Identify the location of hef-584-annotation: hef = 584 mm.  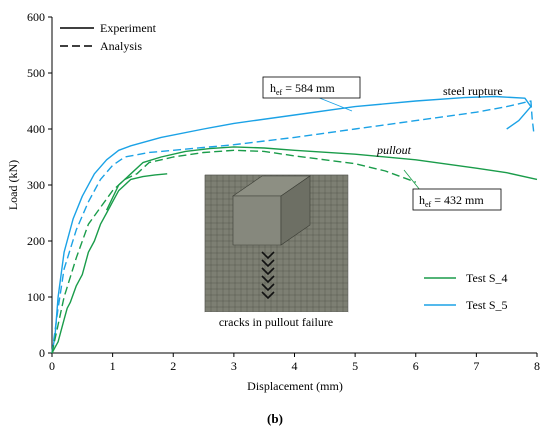
(311, 94).